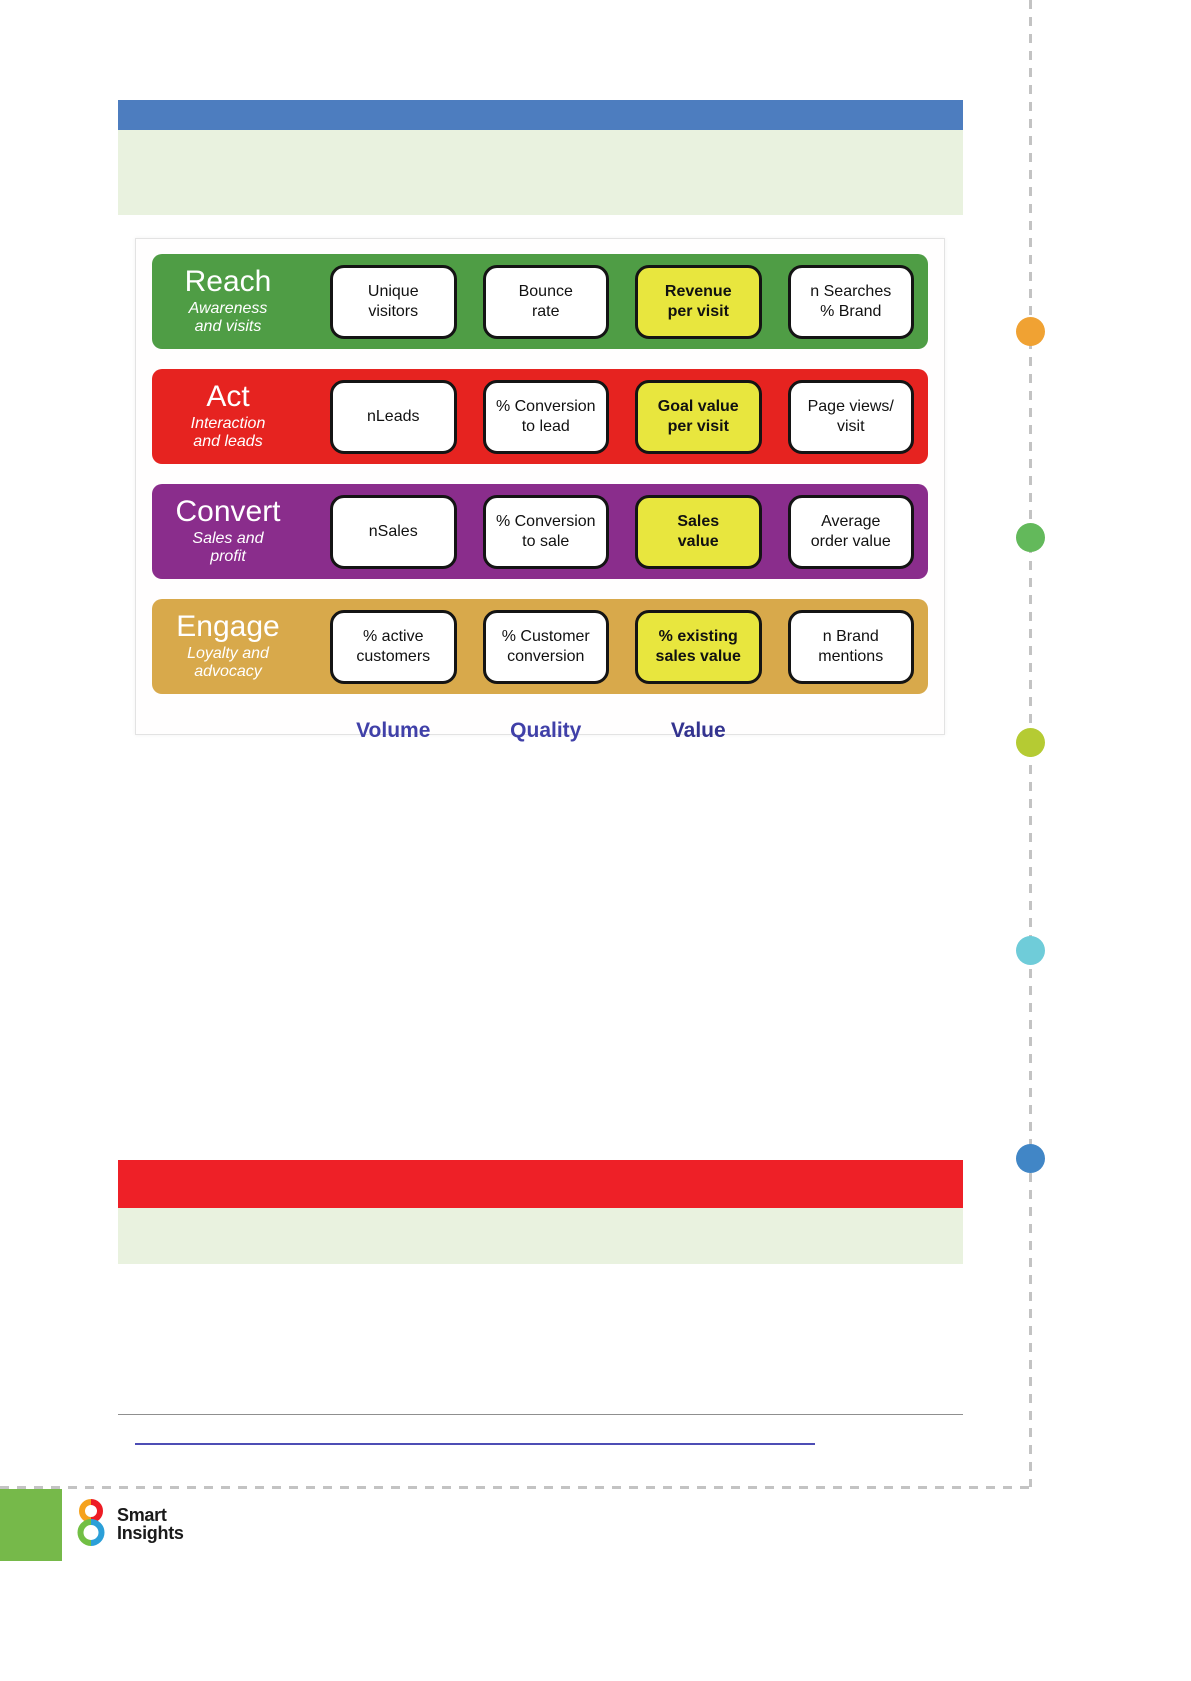 This screenshot has width=1191, height=1681. What do you see at coordinates (540, 1236) in the screenshot?
I see `bottom-green-band` at bounding box center [540, 1236].